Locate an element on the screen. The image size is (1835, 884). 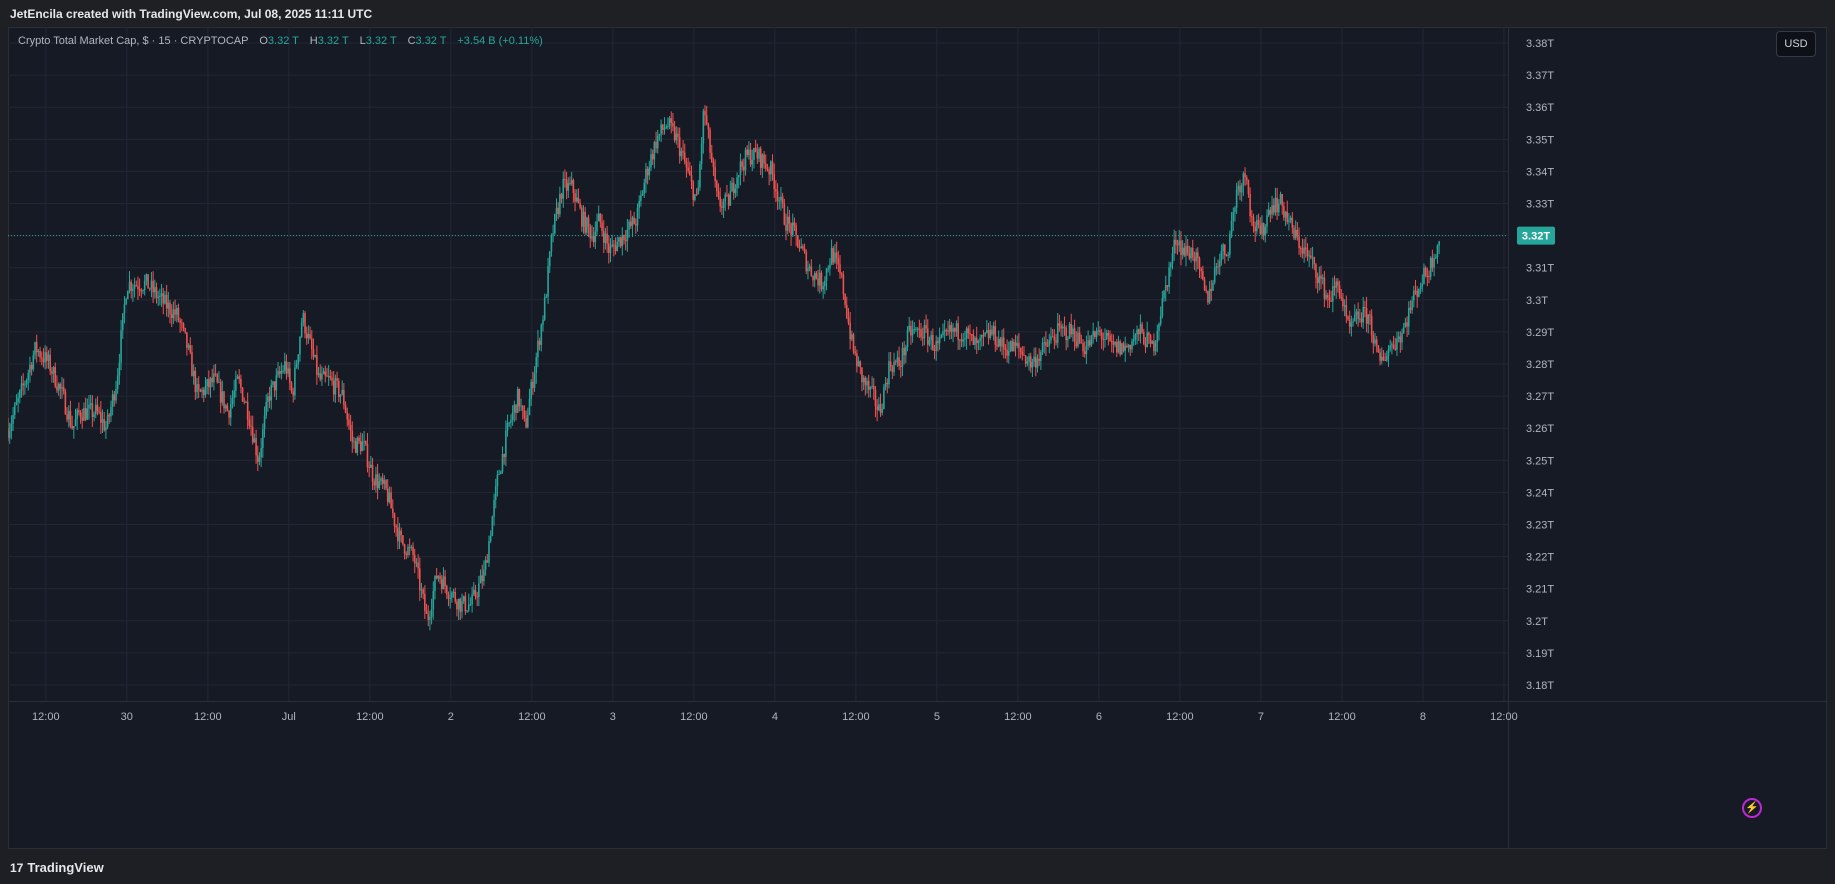
y-tick-label: 3.33T is located at coordinates (1540, 205).